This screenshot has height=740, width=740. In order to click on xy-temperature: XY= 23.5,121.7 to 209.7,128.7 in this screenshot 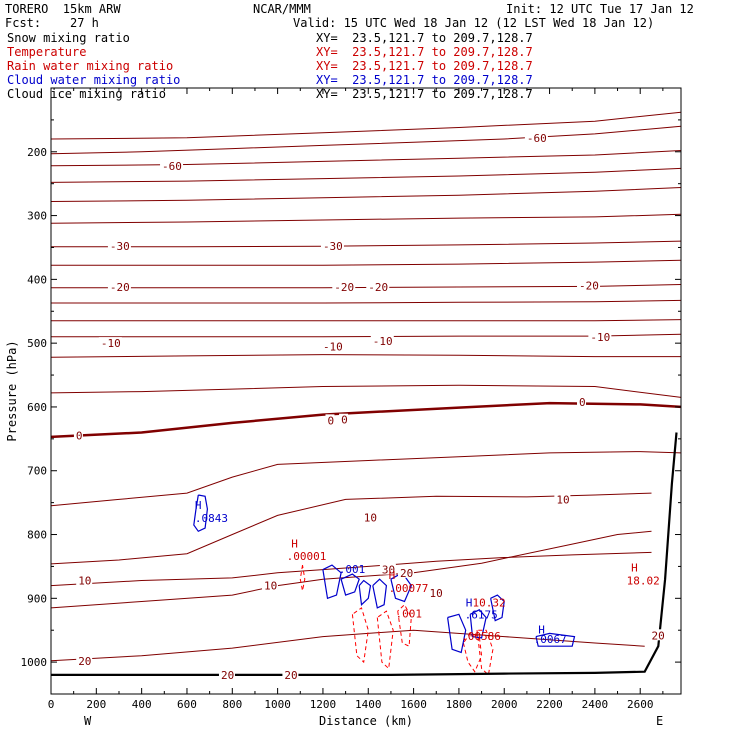, I will do `click(424, 52)`.